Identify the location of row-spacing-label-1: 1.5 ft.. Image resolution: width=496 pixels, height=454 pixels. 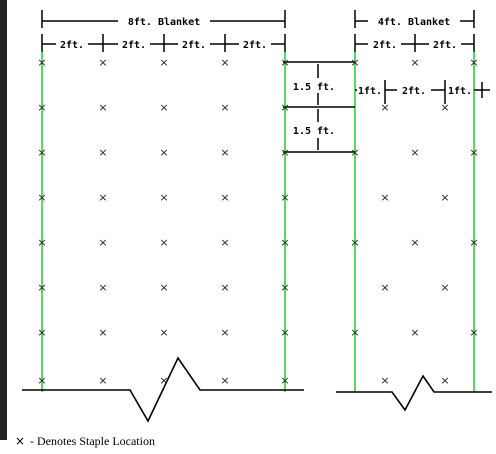
(314, 87).